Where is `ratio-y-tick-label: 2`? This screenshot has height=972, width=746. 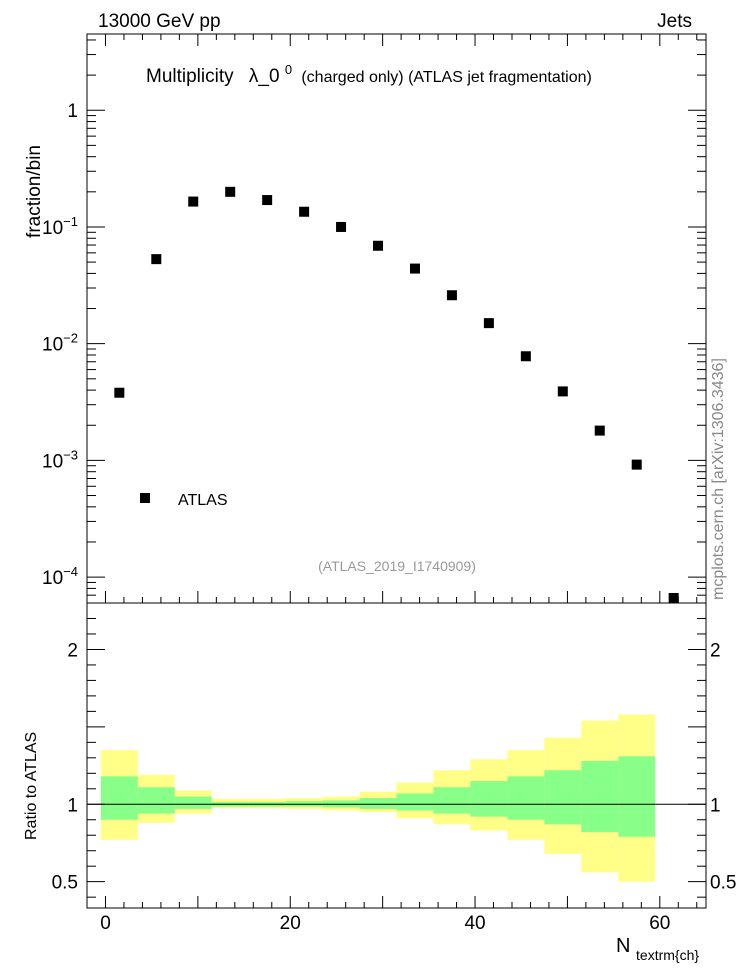 ratio-y-tick-label: 2 is located at coordinates (72, 650).